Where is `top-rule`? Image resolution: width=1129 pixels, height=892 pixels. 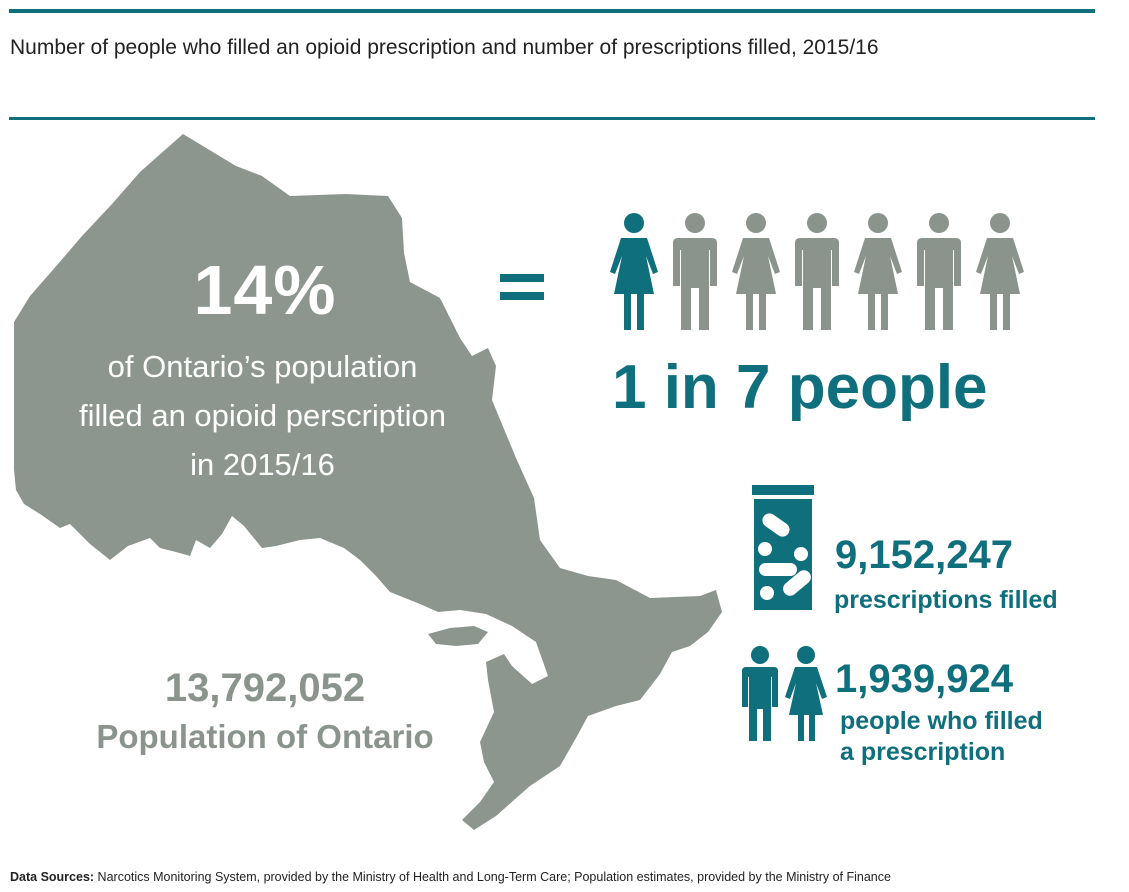
top-rule is located at coordinates (552, 11).